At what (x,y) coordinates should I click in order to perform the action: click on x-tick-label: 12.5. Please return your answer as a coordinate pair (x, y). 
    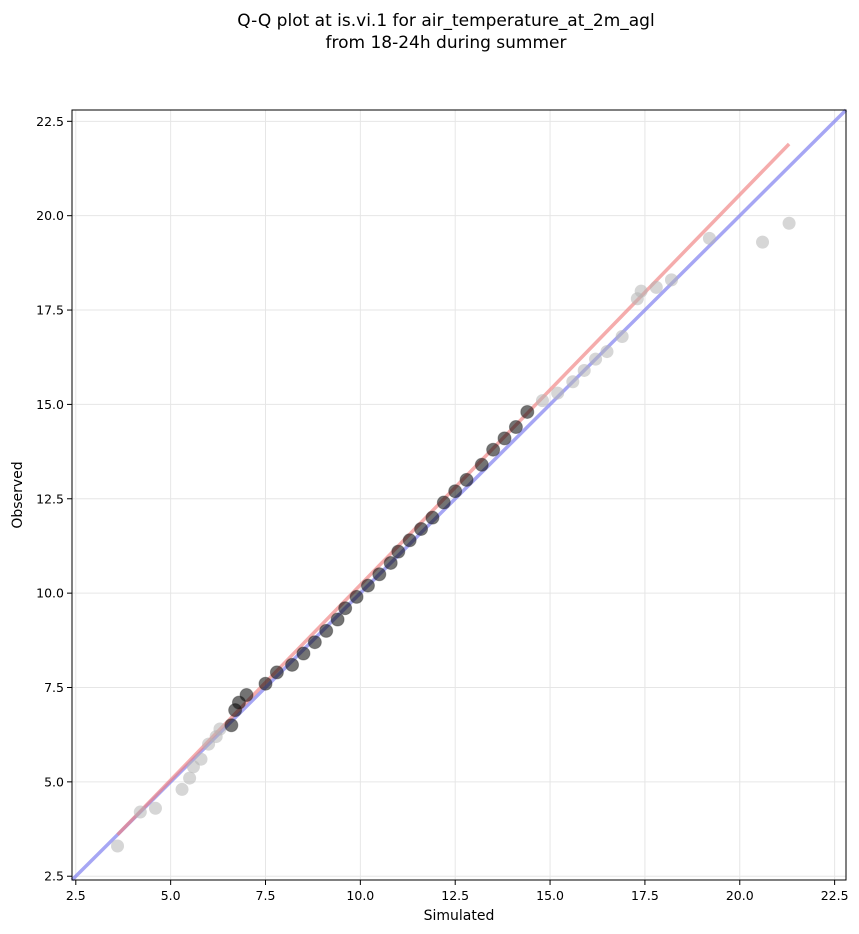
    Looking at the image, I should click on (455, 895).